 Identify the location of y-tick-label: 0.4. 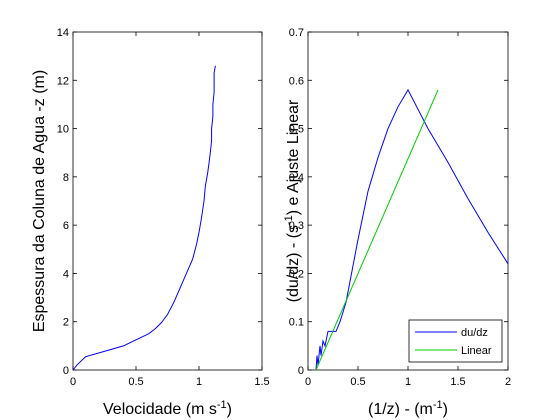
(296, 178).